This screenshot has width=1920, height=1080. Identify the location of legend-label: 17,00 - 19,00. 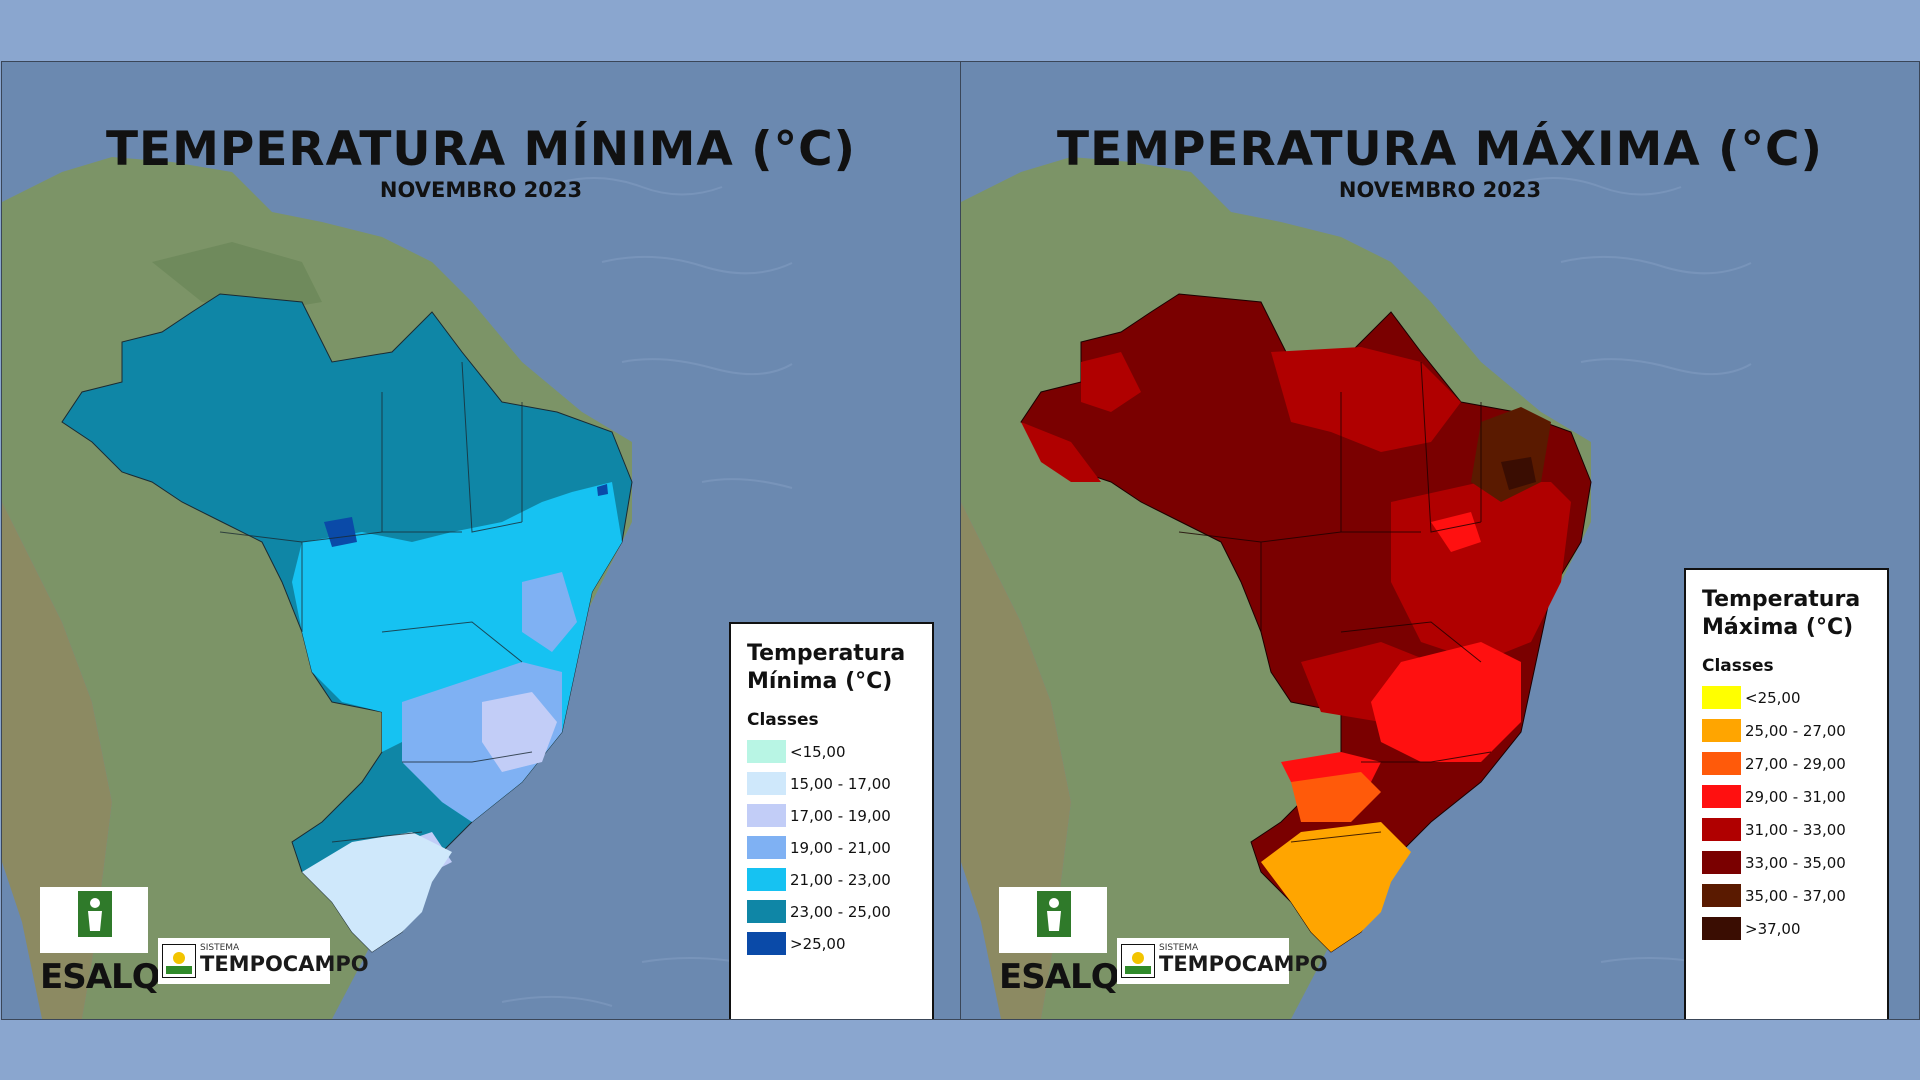
(840, 815).